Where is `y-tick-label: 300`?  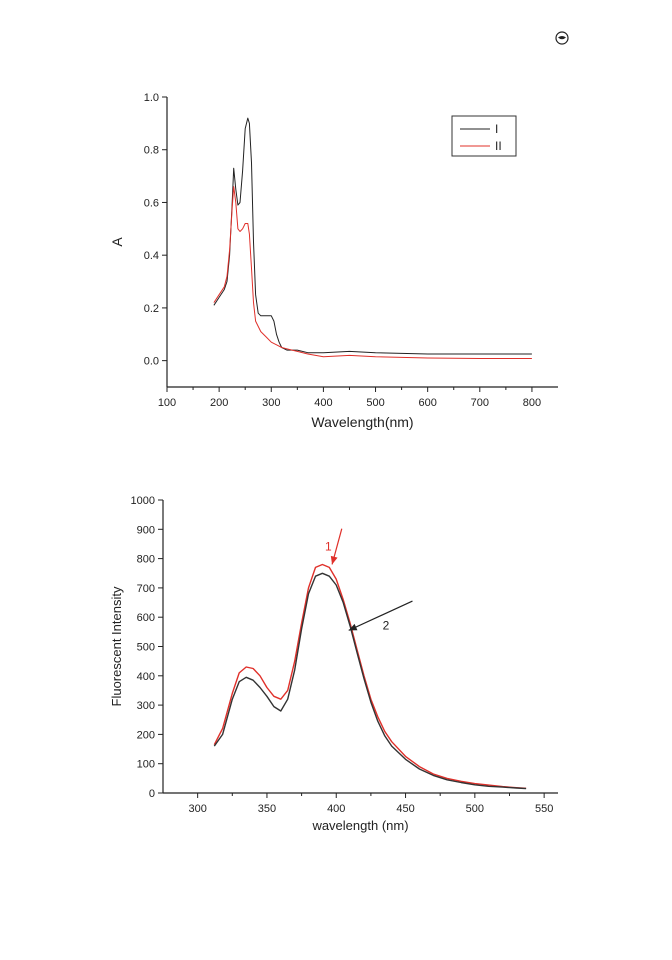
y-tick-label: 300 is located at coordinates (146, 706).